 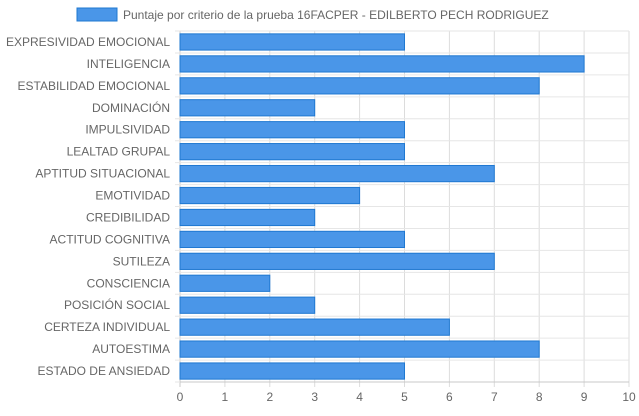 What do you see at coordinates (449, 397) in the screenshot?
I see `x-tick-label: 6` at bounding box center [449, 397].